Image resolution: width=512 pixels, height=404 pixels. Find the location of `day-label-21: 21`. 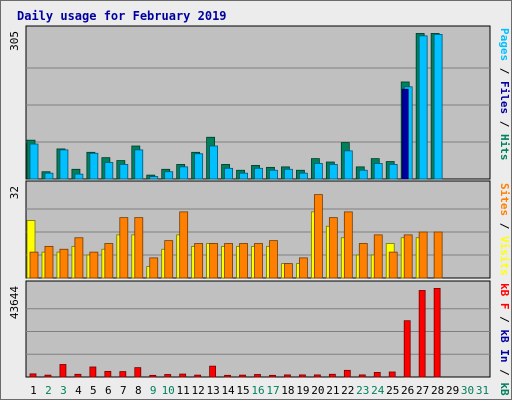

day-label-21: 21 is located at coordinates (332, 390).